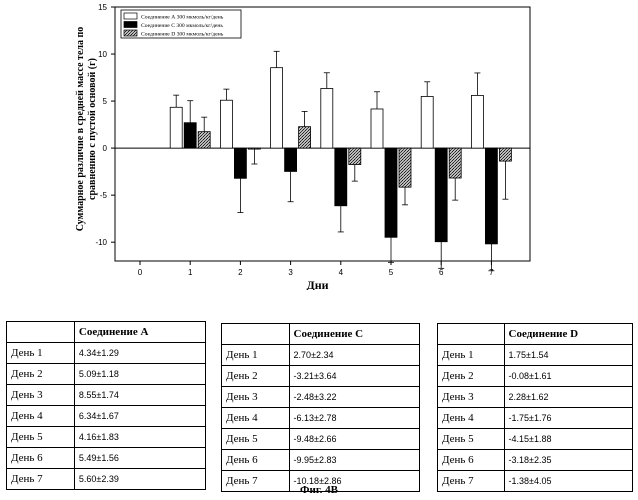  I want to click on y-tick-label: 10, so click(102, 54).